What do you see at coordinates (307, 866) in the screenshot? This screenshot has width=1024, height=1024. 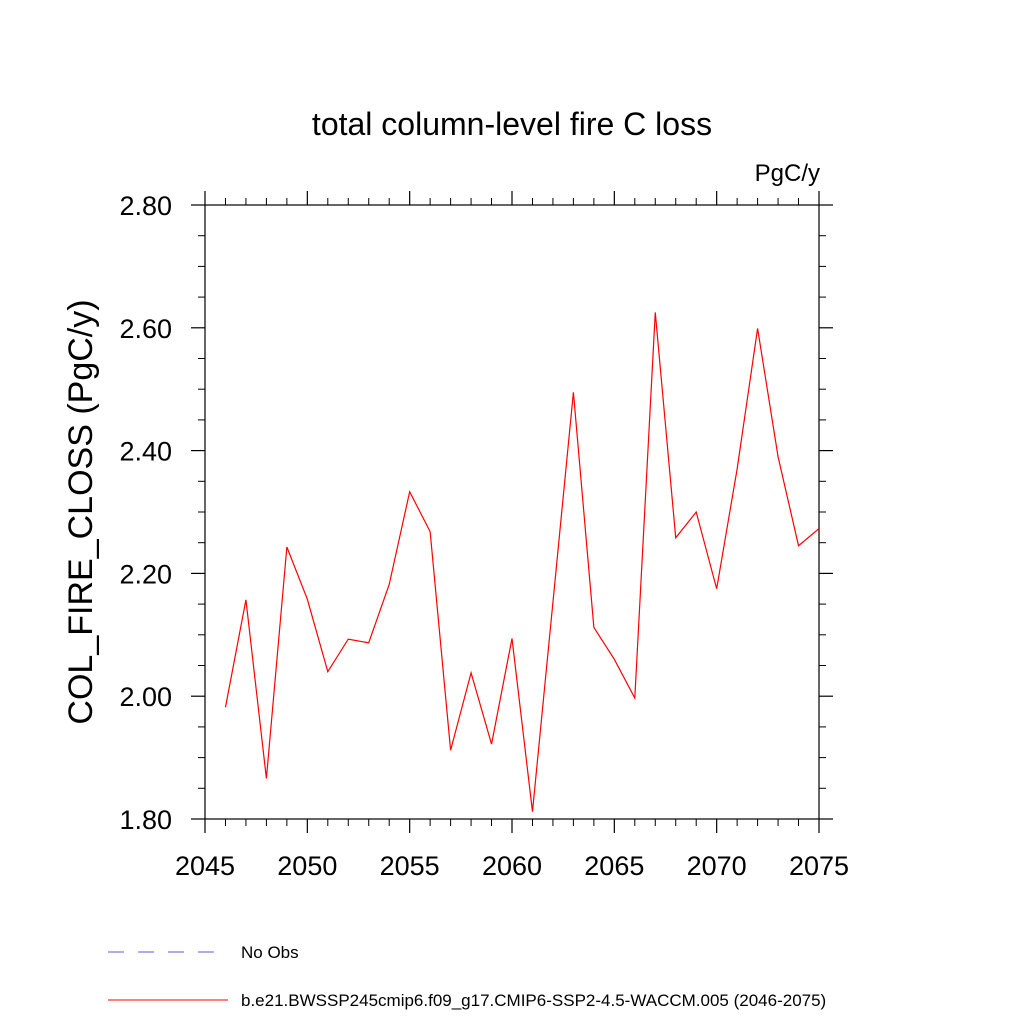 I see `x-tick-label: 2050` at bounding box center [307, 866].